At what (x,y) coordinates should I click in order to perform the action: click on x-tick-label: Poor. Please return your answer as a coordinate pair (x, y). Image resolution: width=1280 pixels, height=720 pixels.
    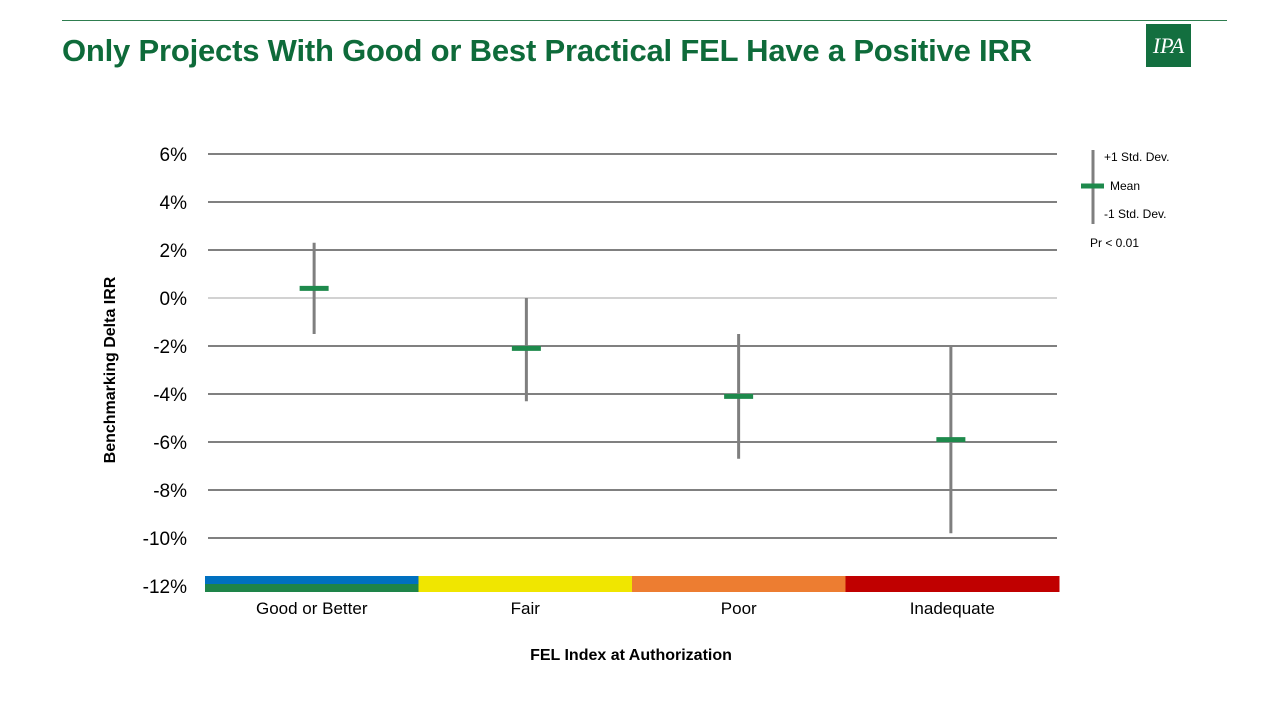
    Looking at the image, I should click on (739, 608).